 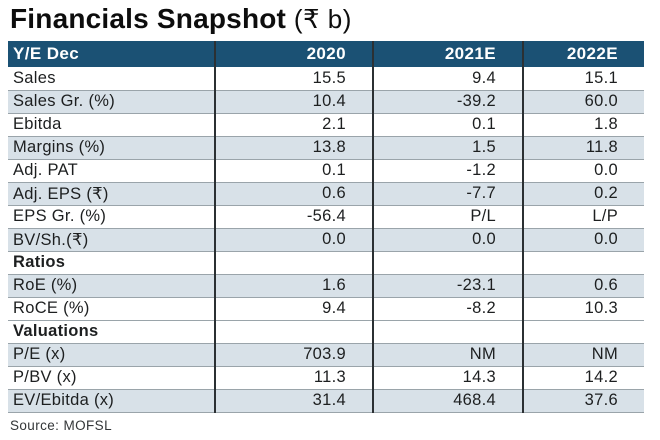 I want to click on row-value: 10.4, so click(x=293, y=101).